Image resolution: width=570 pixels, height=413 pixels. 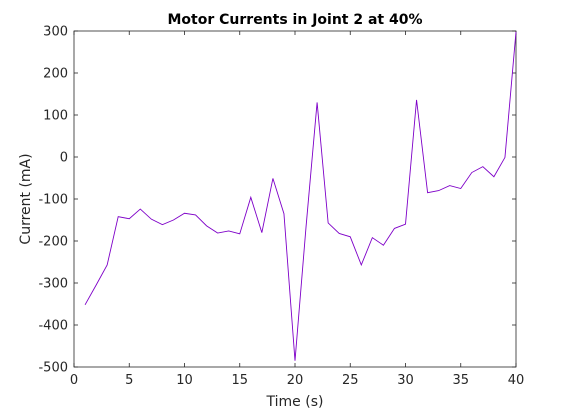 I want to click on y-tick-label: -200, so click(x=53, y=242).